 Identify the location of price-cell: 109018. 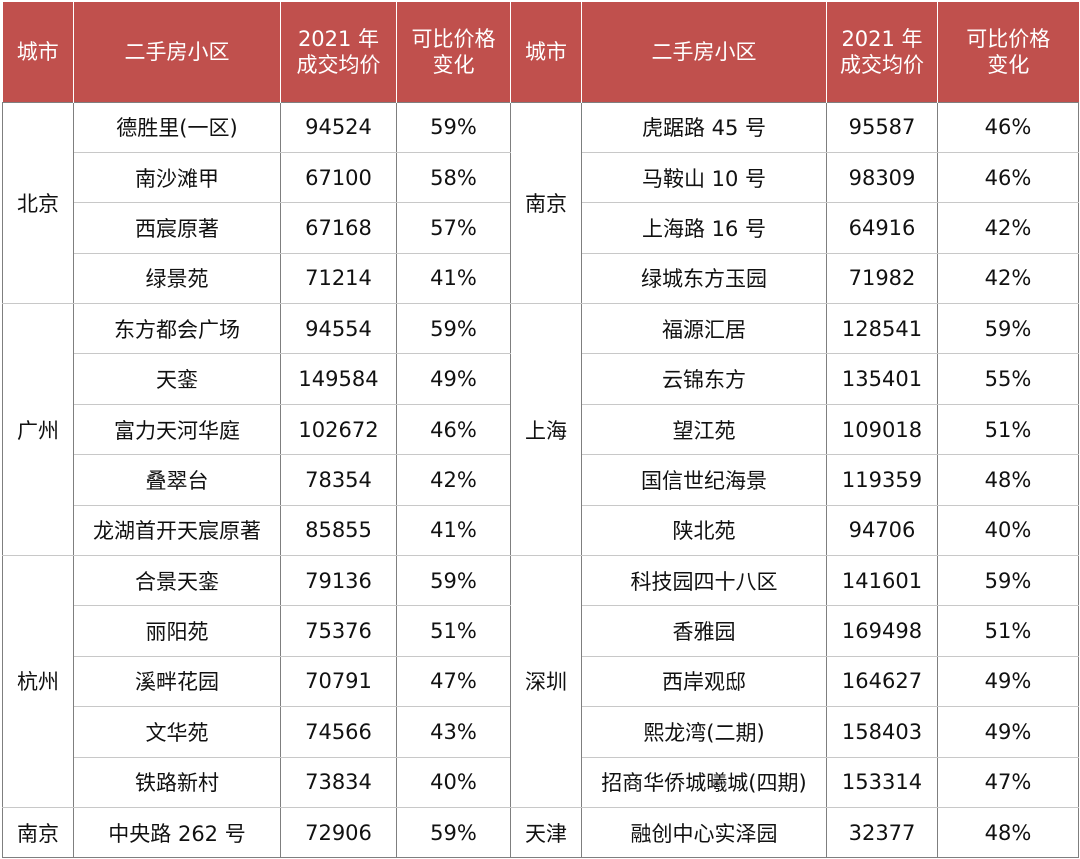
(882, 429).